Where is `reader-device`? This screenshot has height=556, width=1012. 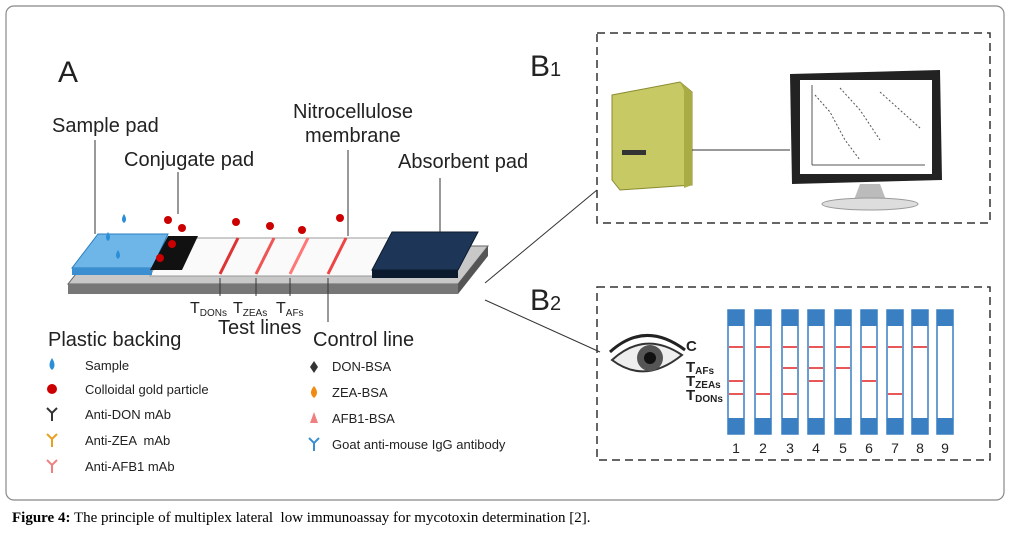
reader-device is located at coordinates (700, 136).